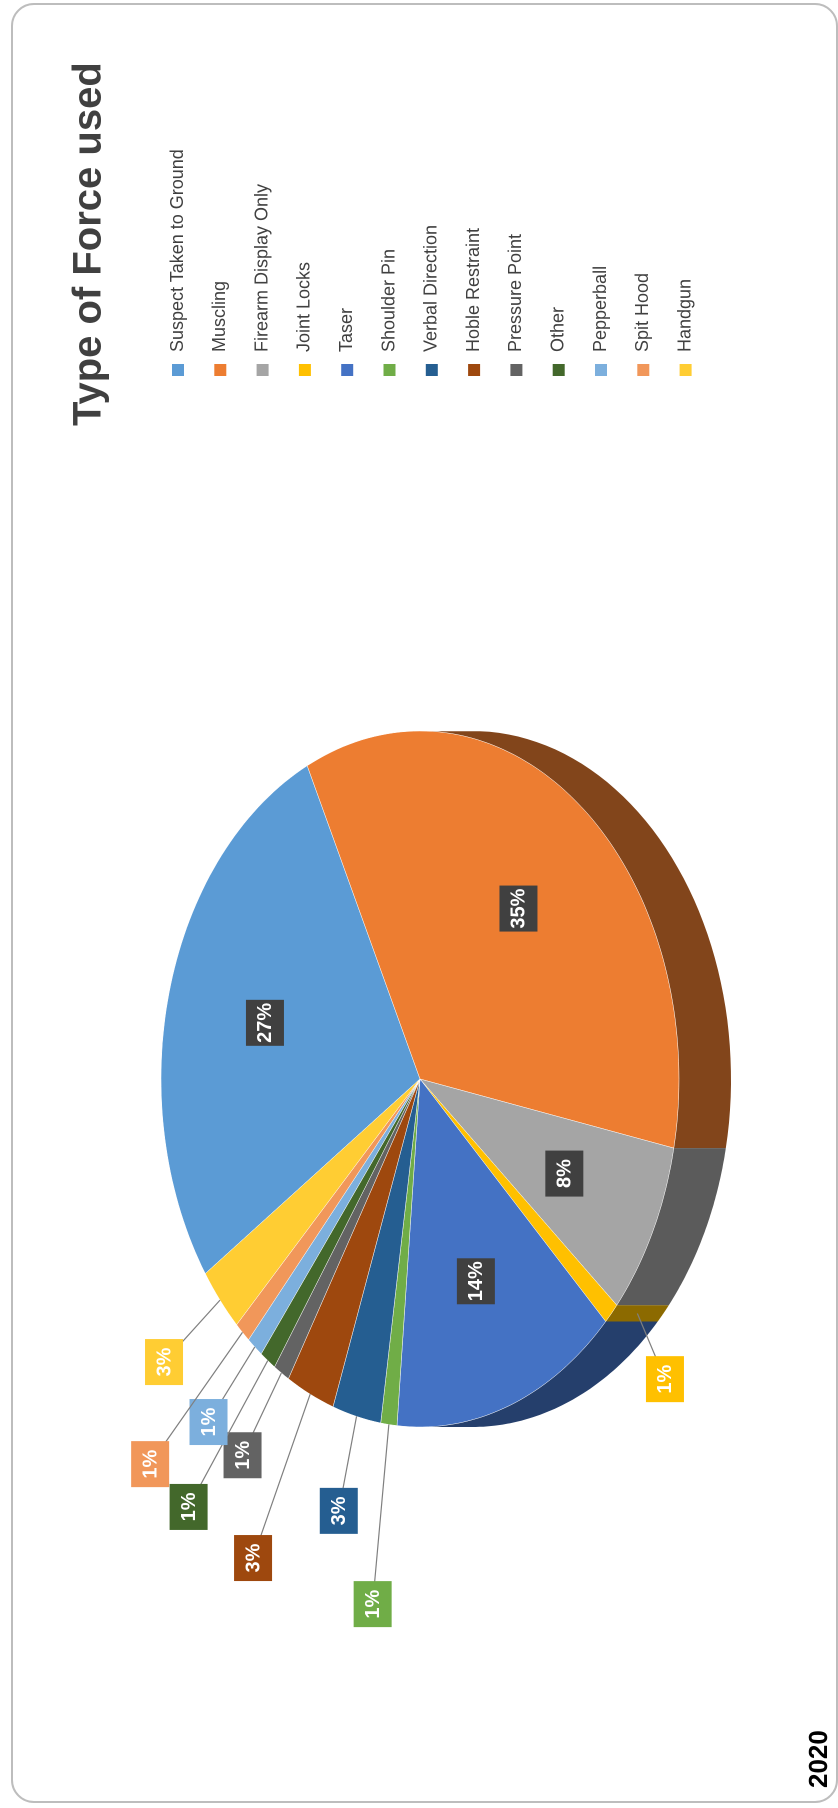  I want to click on legend-label: Verbal Direction, so click(431, 288).